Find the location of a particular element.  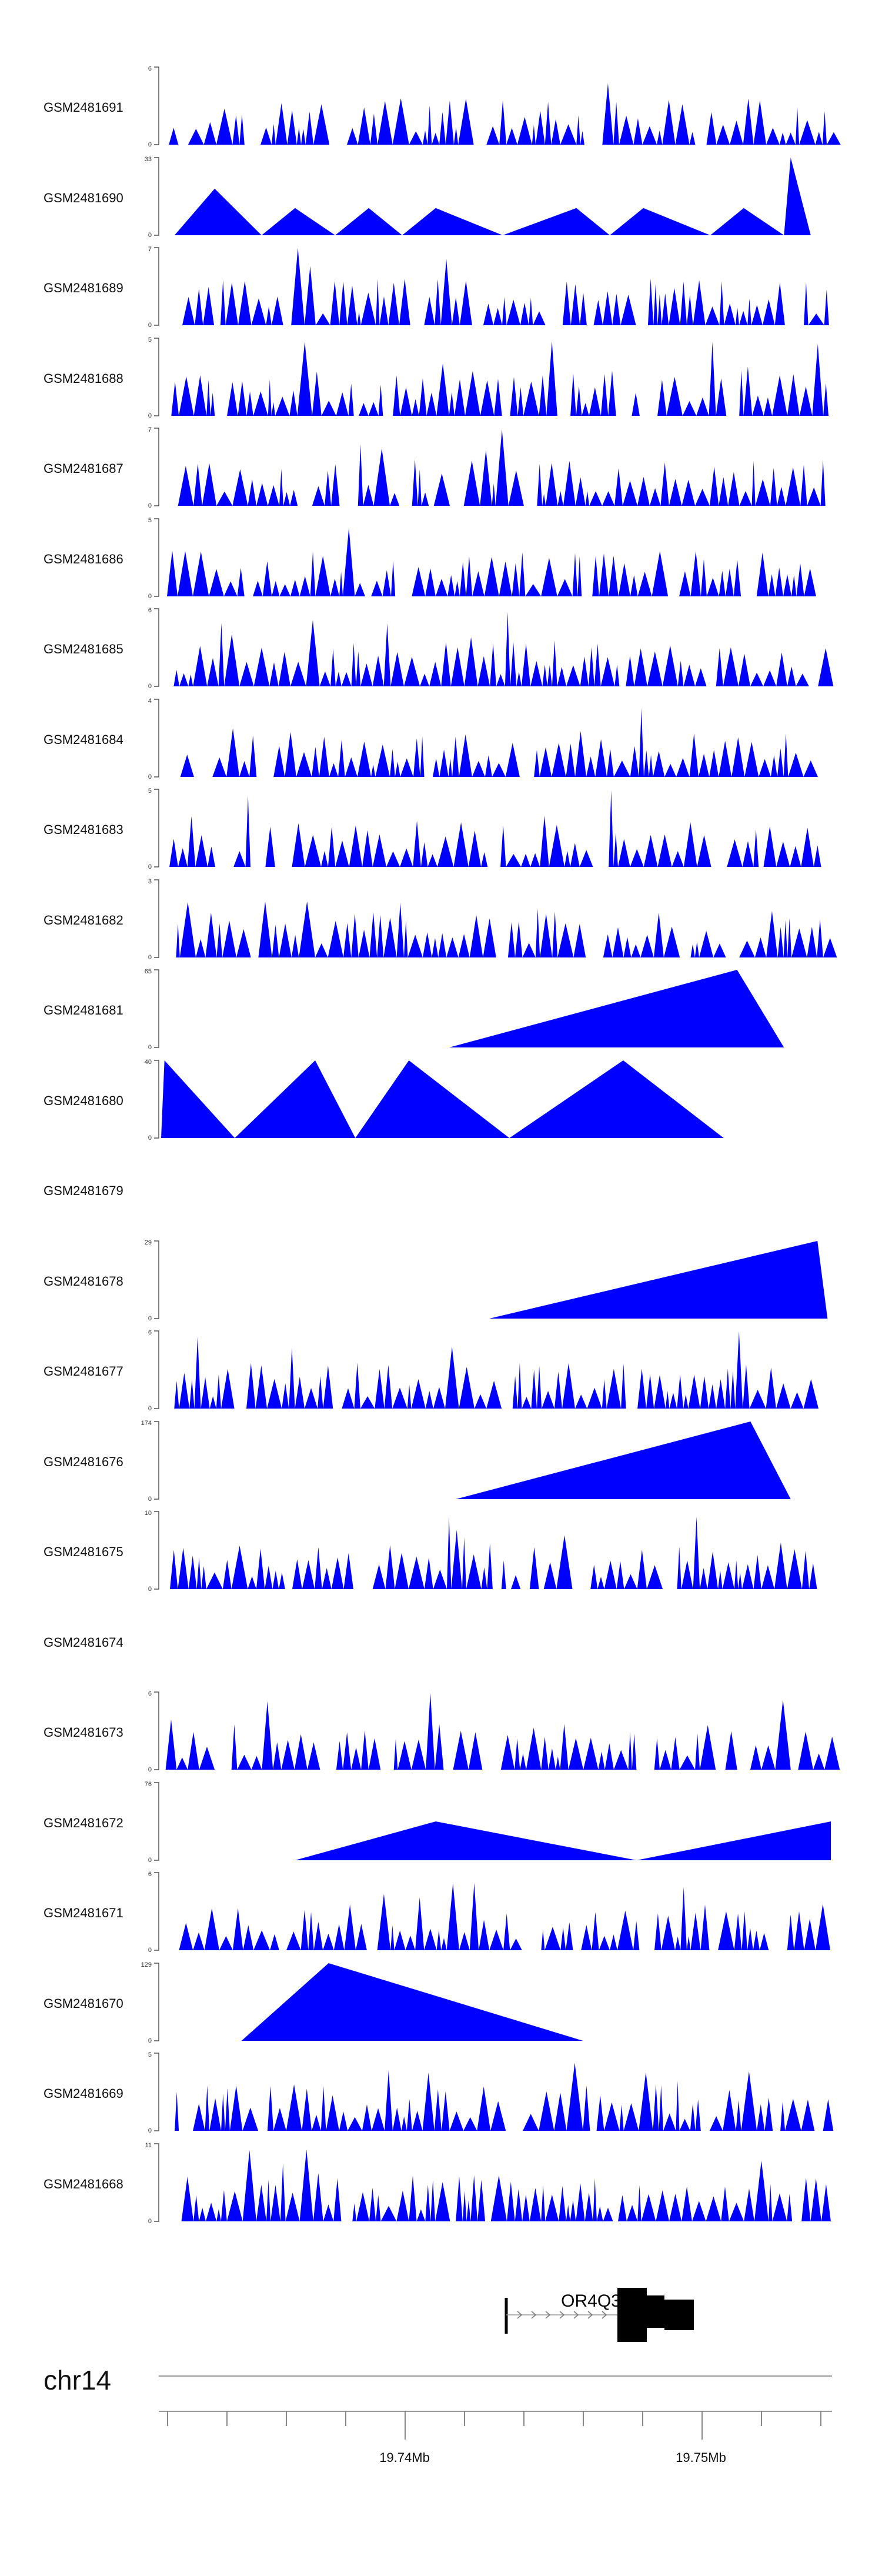

track-label: GSM2481684 is located at coordinates (83, 739).